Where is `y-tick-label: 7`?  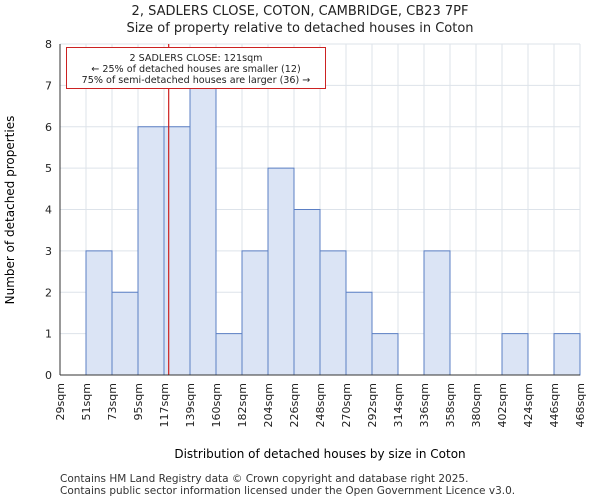 y-tick-label: 7 is located at coordinates (48, 85).